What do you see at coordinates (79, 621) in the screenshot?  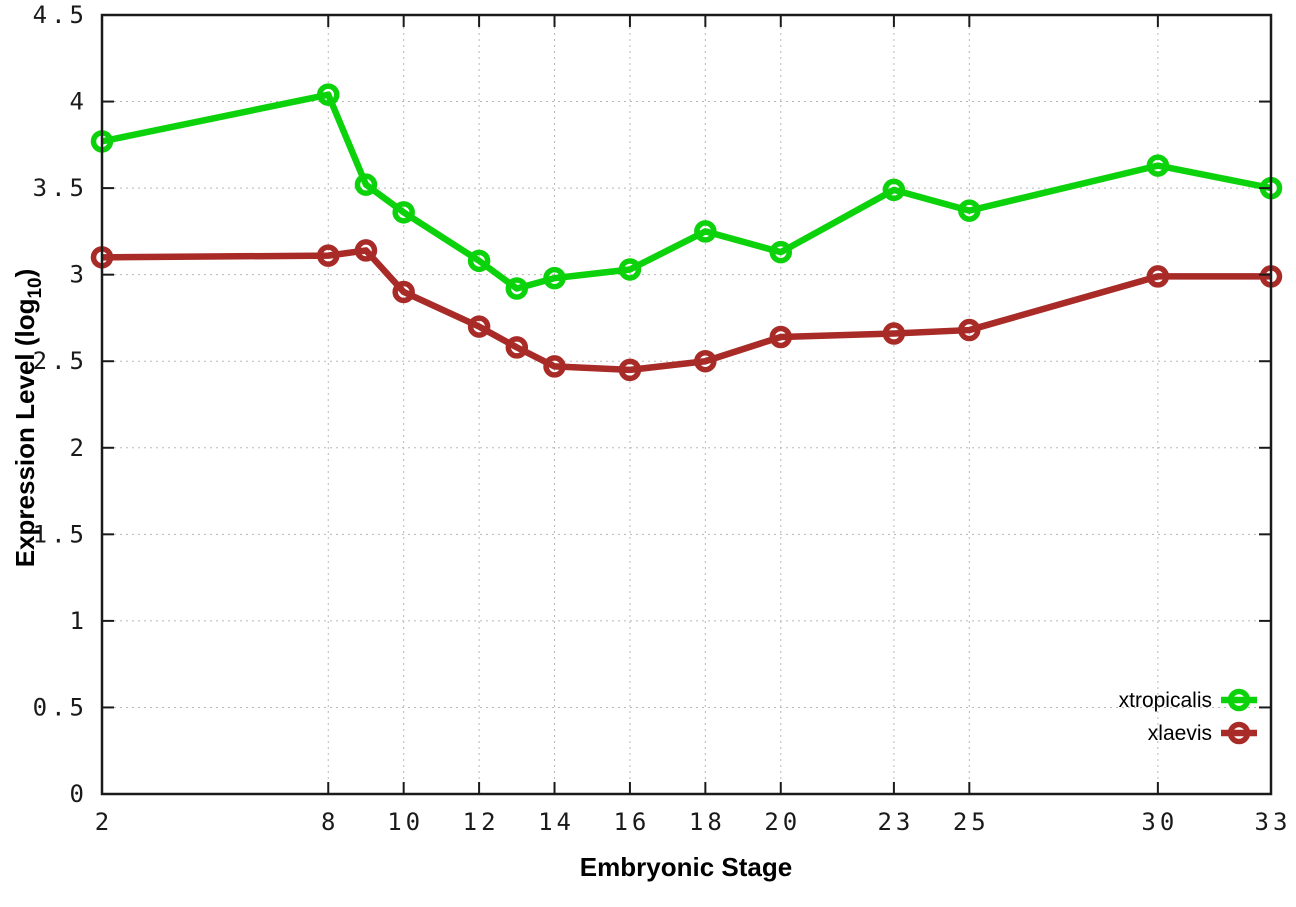 I see `y-tick-label: 1` at bounding box center [79, 621].